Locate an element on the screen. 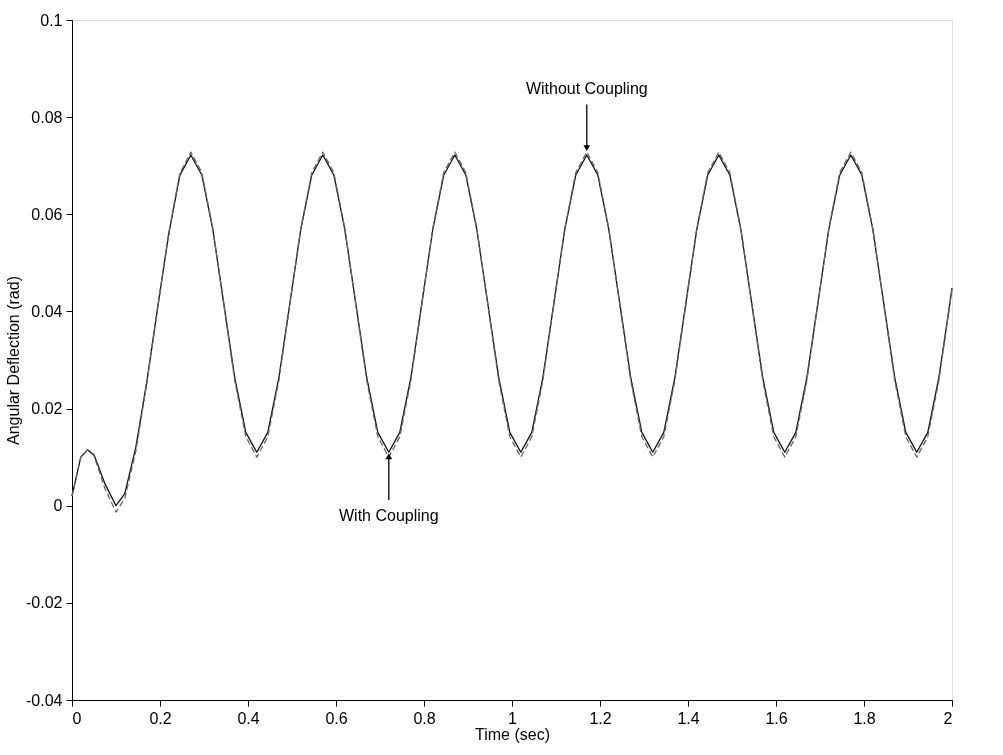 This screenshot has height=755, width=1003. x-tick-label: 1 is located at coordinates (513, 718).